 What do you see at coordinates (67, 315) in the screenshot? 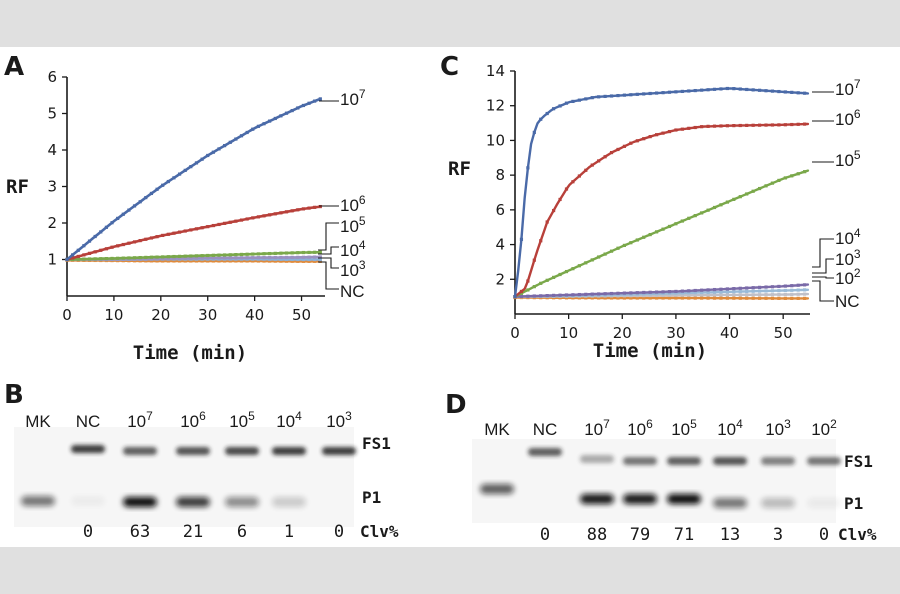
I see `chart-a-xtick-label: 0` at bounding box center [67, 315].